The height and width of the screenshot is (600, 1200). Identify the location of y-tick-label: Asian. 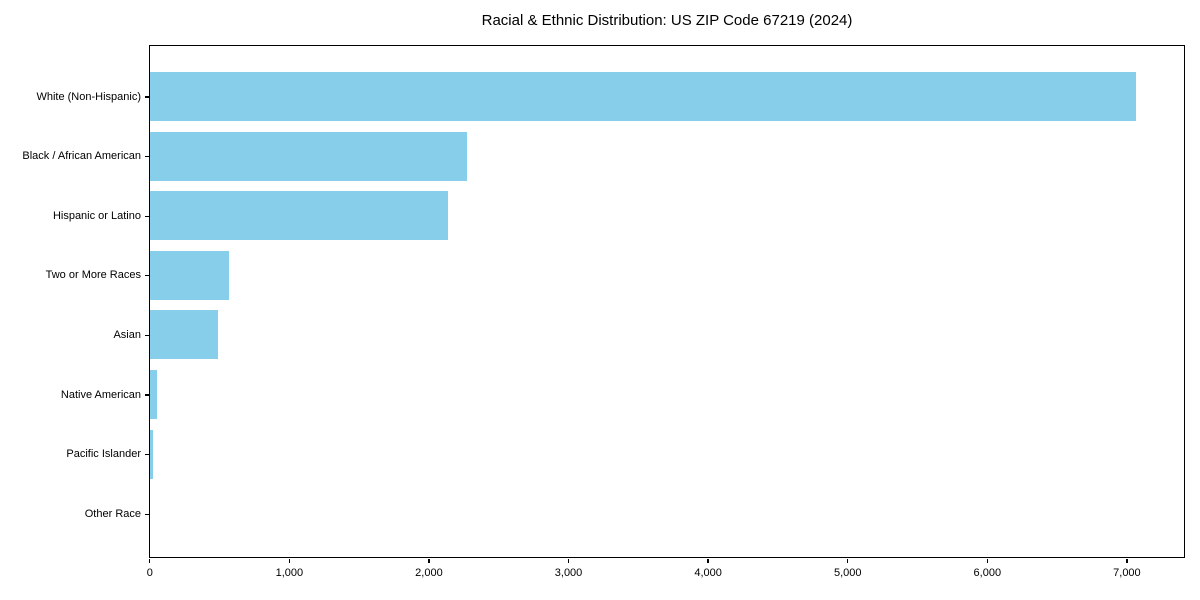
(127, 334).